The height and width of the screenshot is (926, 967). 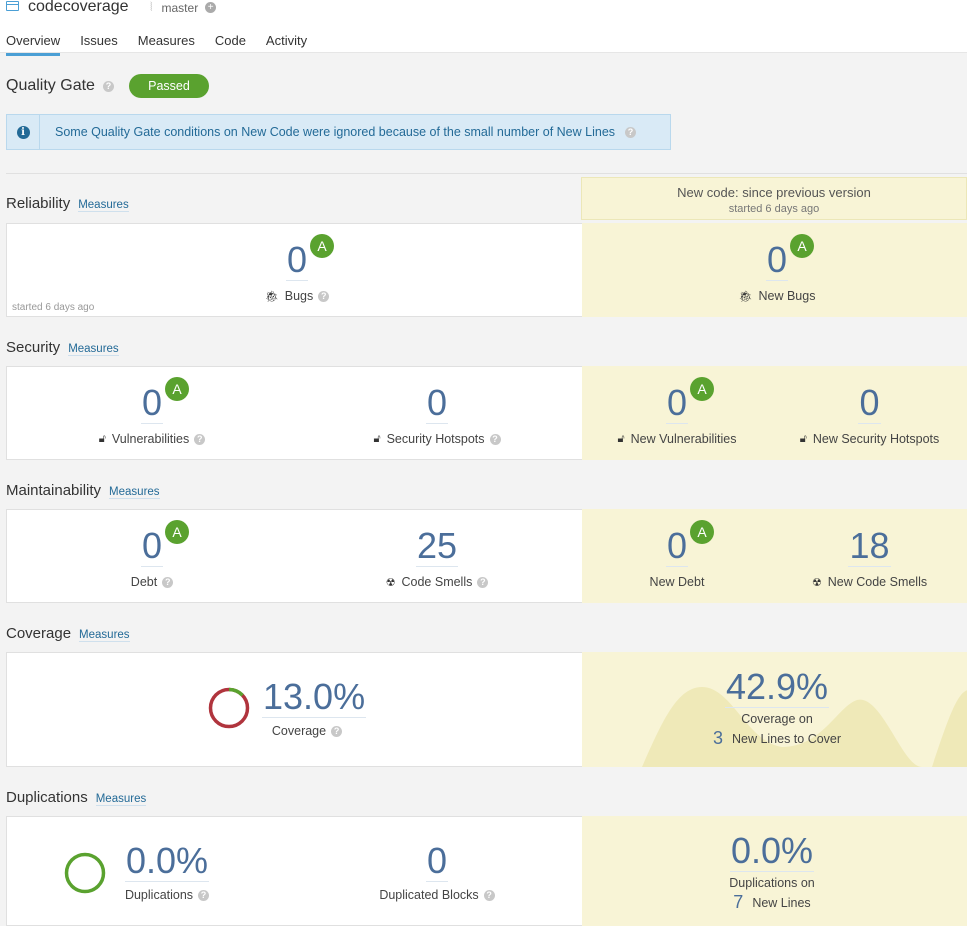 I want to click on tab-code: Code, so click(x=230, y=40).